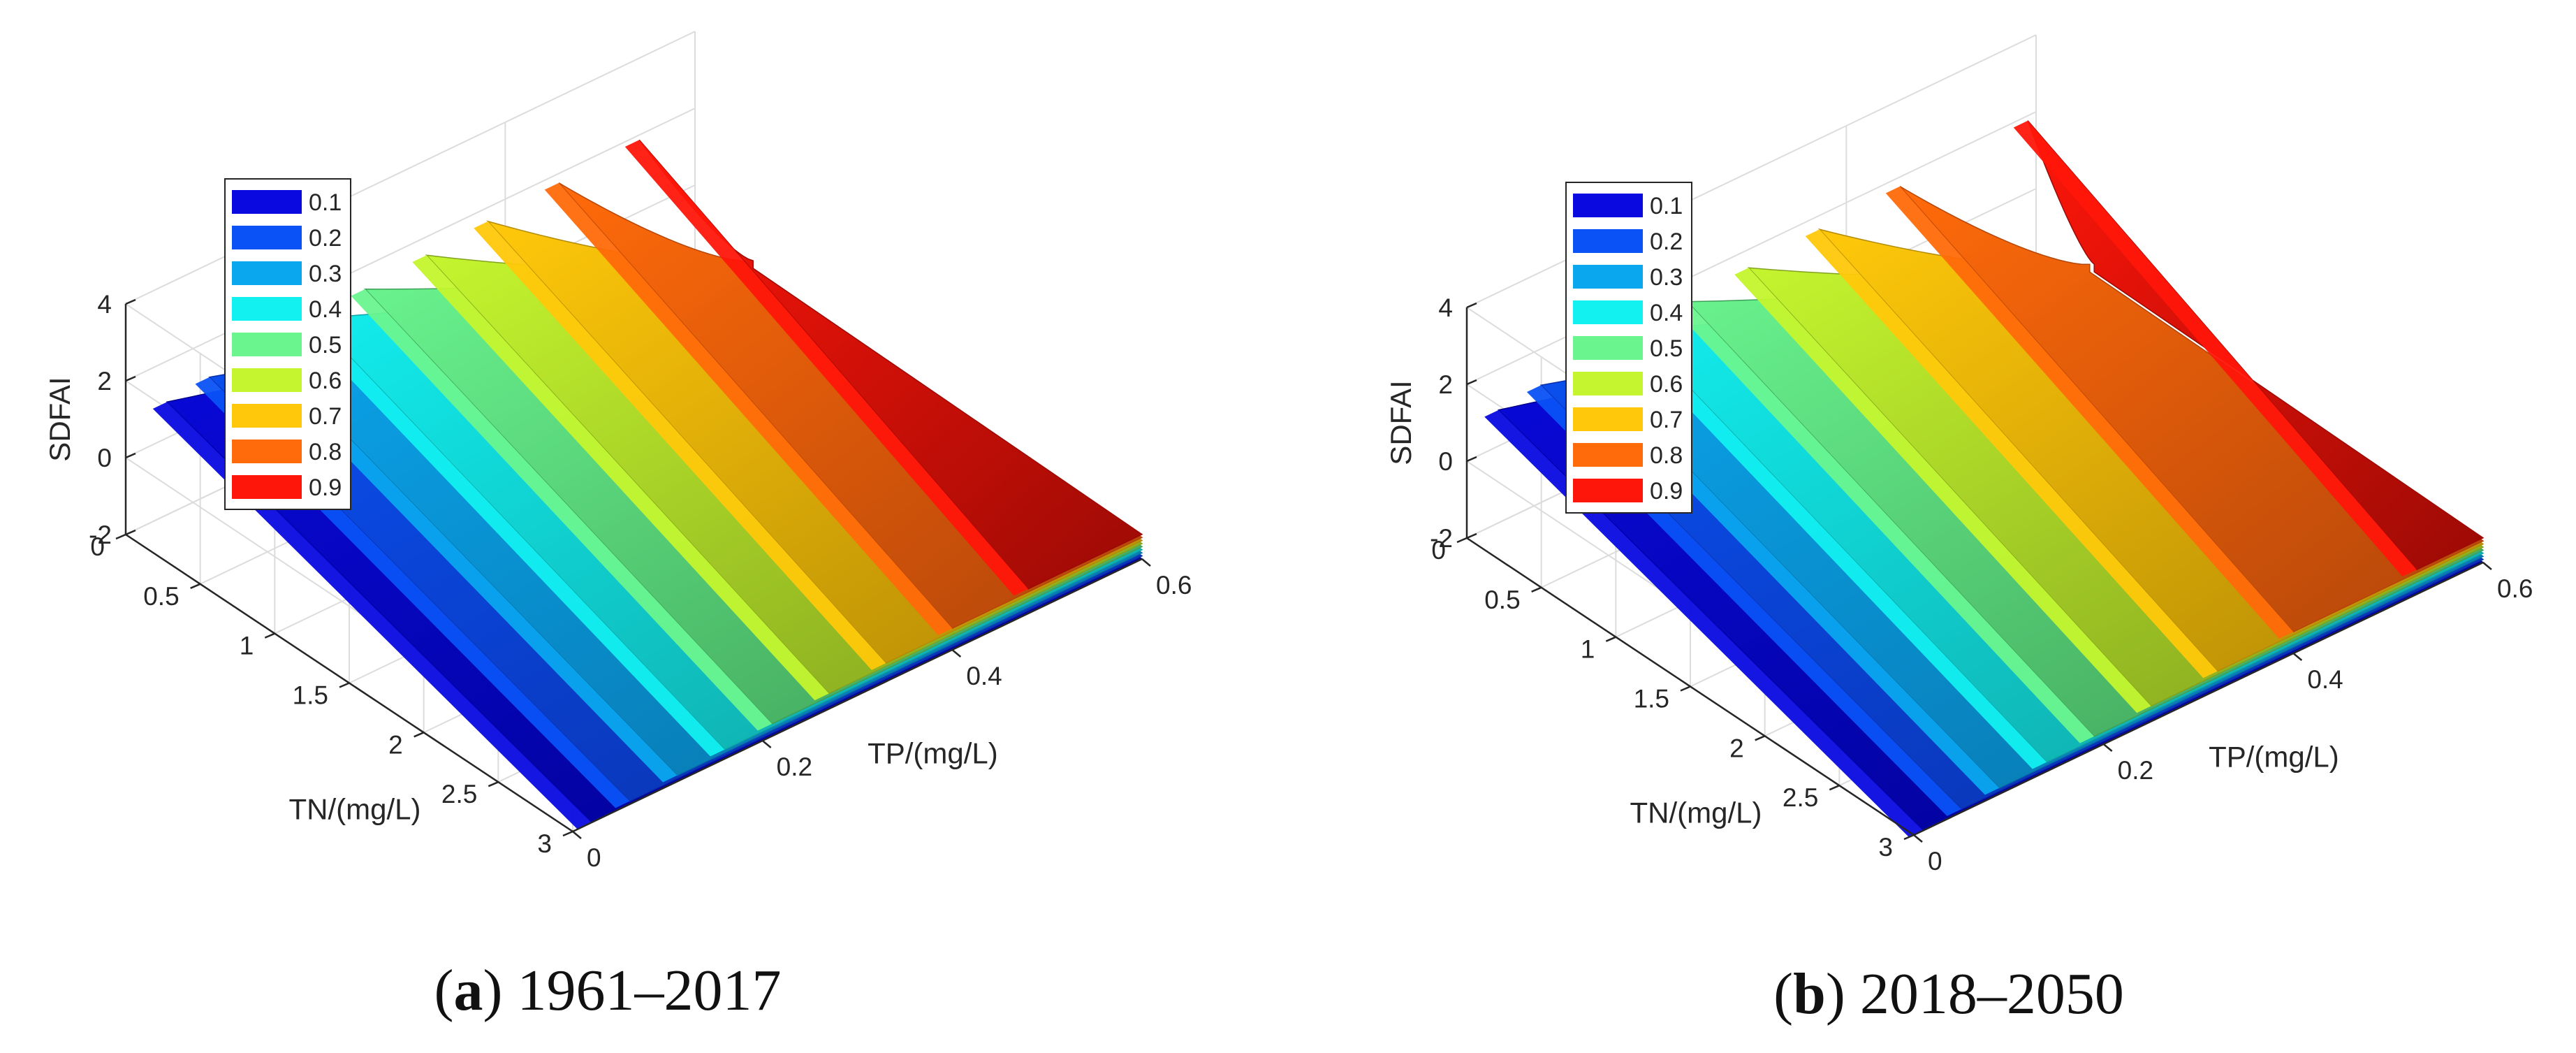  Describe the element at coordinates (608, 990) in the screenshot. I see `panel-caption: (a) 1961–2017` at that location.